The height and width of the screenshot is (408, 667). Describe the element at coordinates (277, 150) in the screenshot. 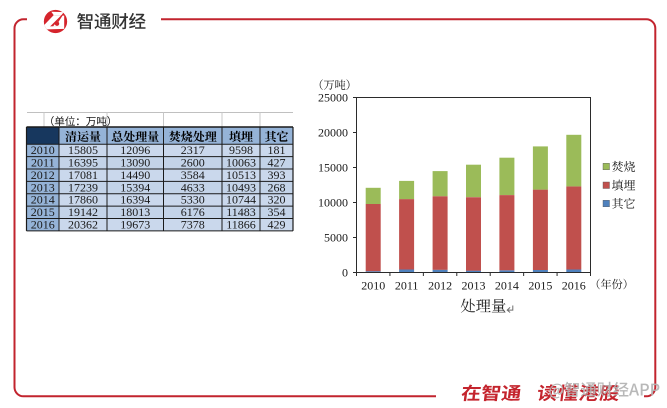

I see `svg-text: 181` at that location.